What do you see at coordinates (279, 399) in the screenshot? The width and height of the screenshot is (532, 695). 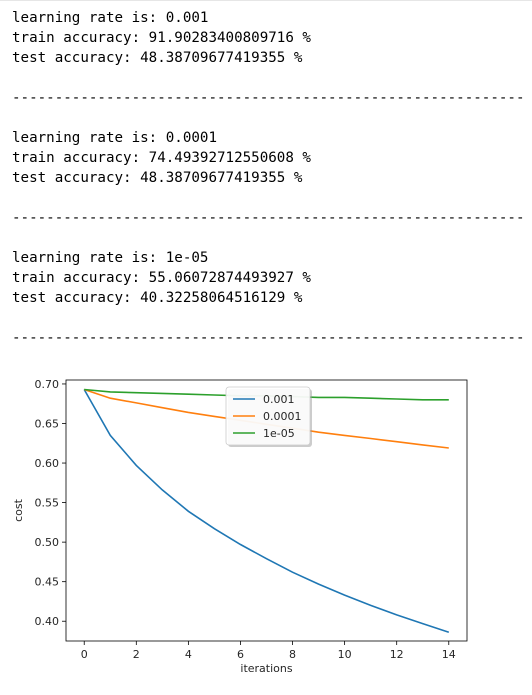 I see `legend-entry: 0.001` at bounding box center [279, 399].